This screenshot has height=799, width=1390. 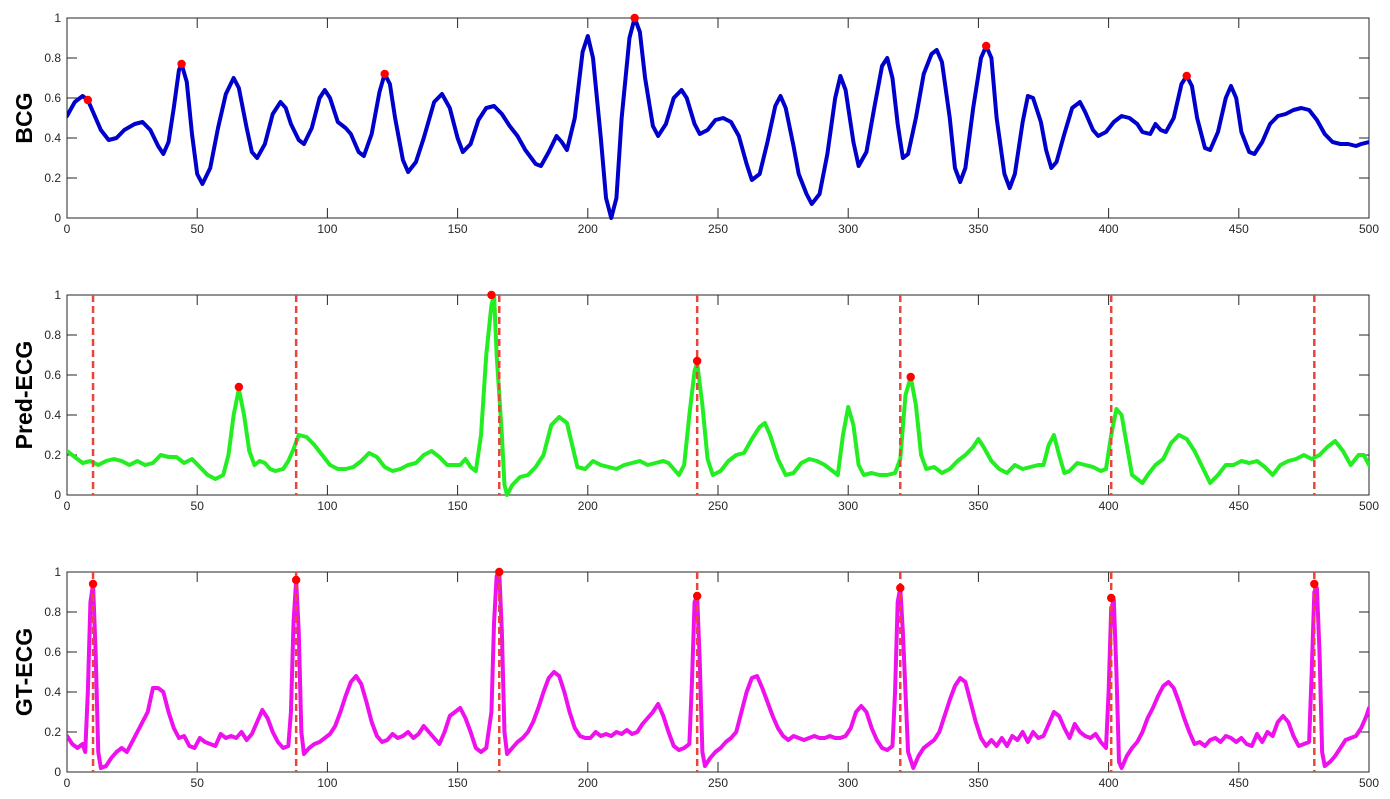 What do you see at coordinates (24, 395) in the screenshot?
I see `y-axis-label: Pred-ECG` at bounding box center [24, 395].